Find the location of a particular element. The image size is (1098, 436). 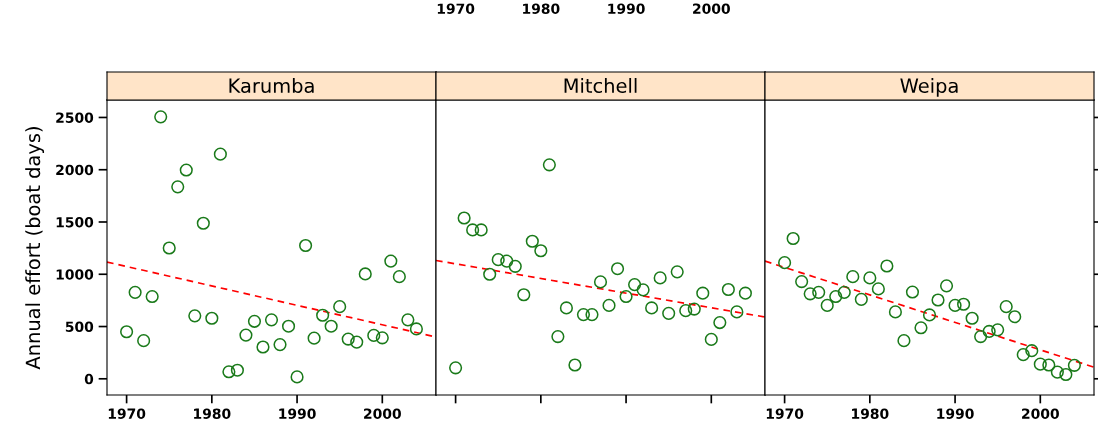

y-tick-label: 0 is located at coordinates (89, 379).